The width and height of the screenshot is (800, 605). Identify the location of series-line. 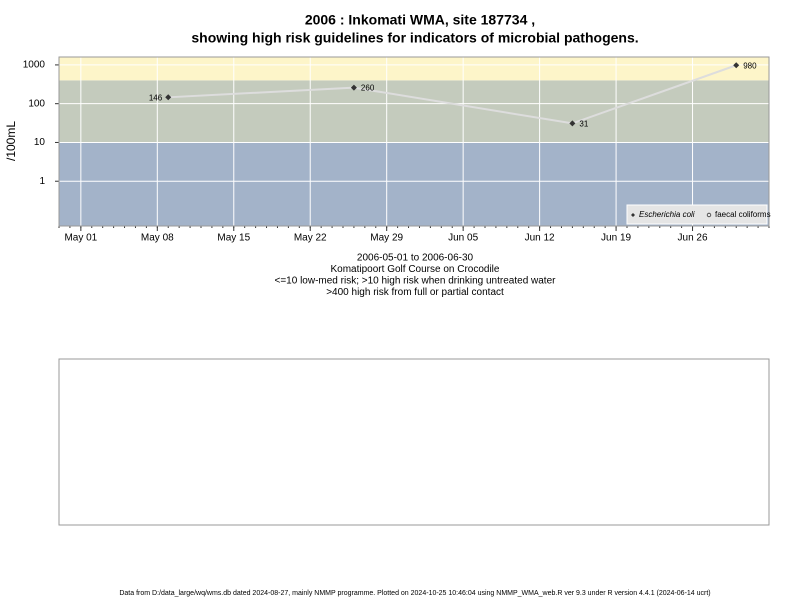
(452, 94).